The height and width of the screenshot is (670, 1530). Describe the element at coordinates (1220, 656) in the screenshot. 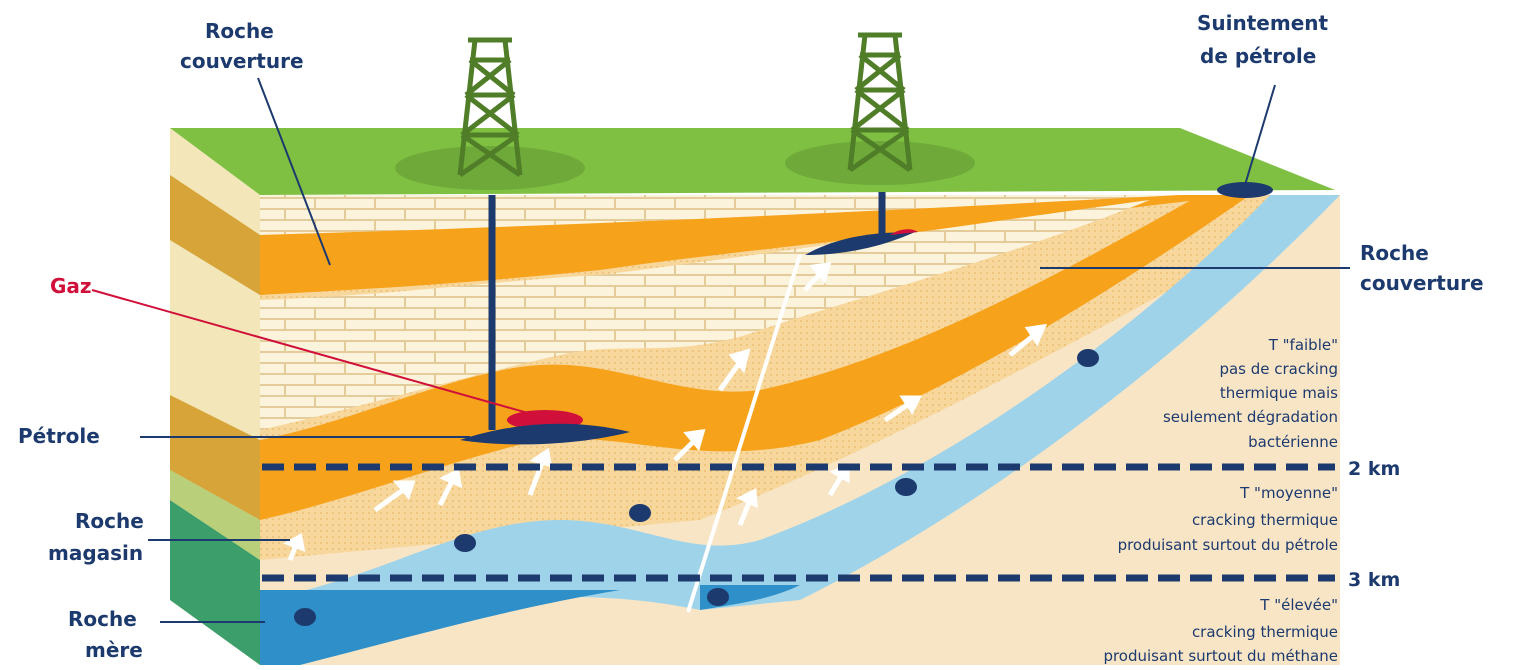

I see `zone-text: produisant surtout du méthane` at that location.